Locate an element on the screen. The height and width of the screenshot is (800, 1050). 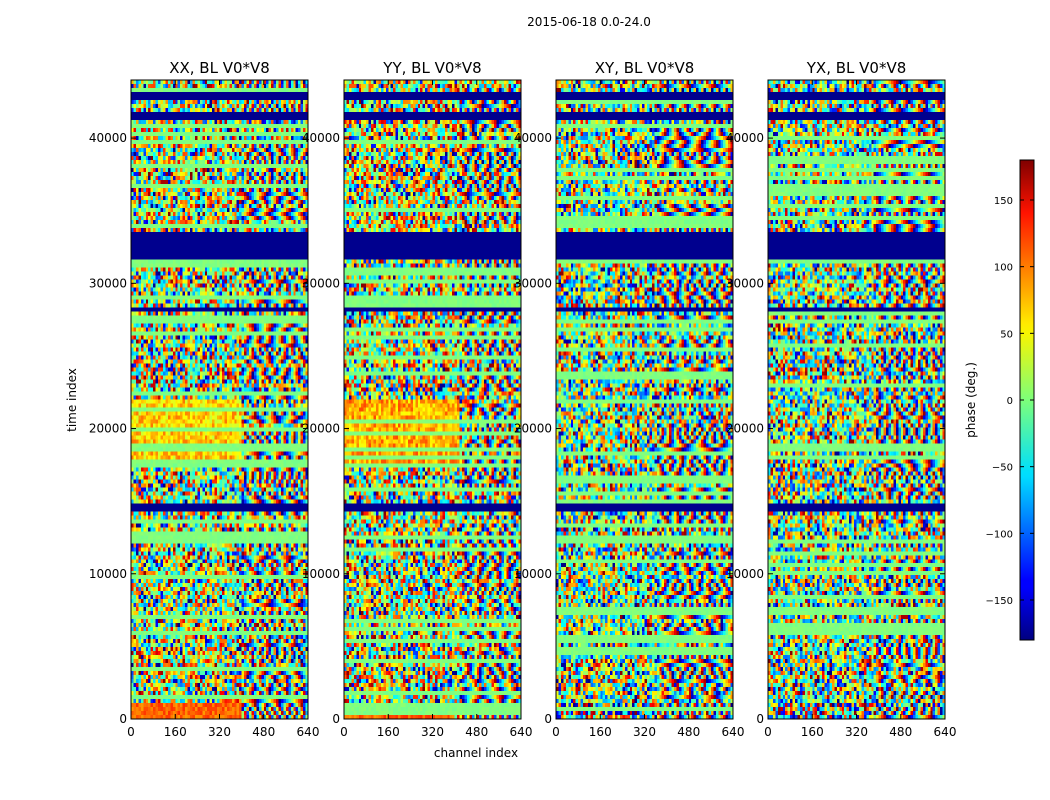
panel-title-3: XY, BL V0*V8 is located at coordinates (645, 68).